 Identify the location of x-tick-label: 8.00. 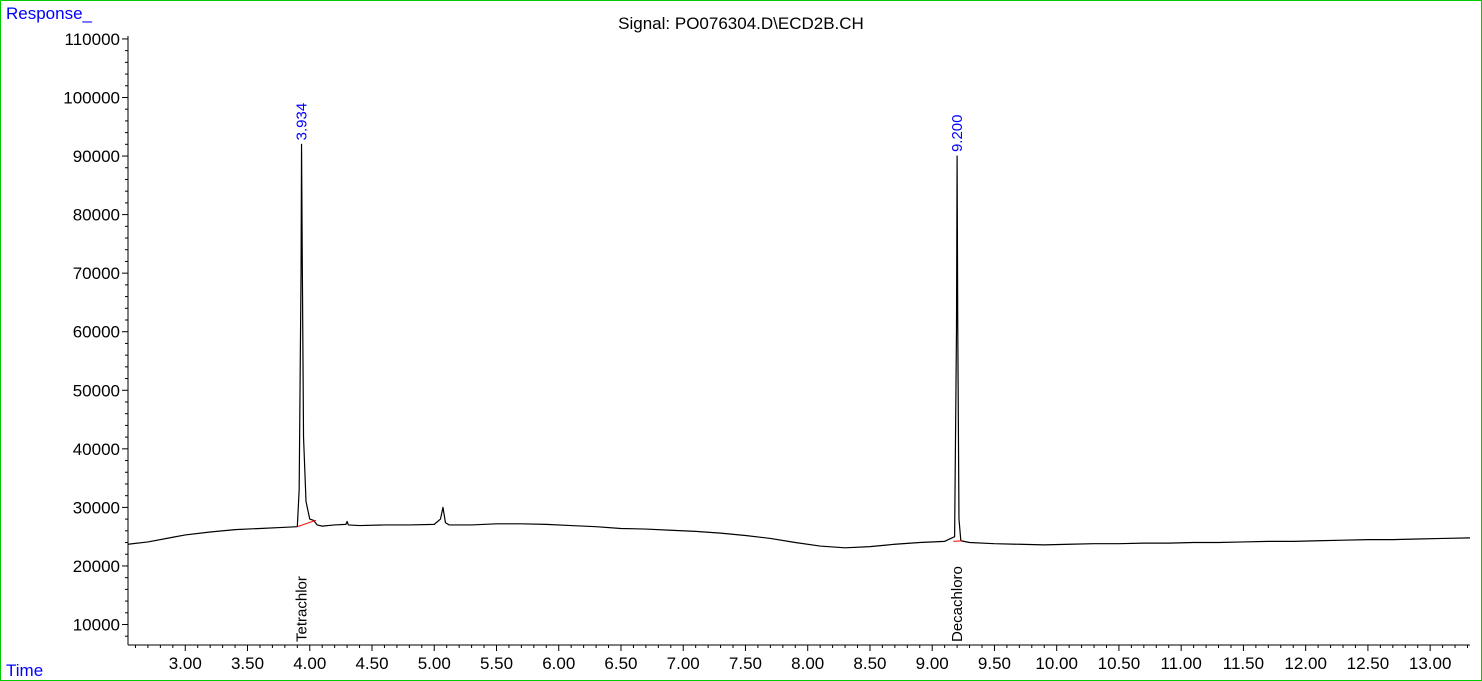
(807, 663).